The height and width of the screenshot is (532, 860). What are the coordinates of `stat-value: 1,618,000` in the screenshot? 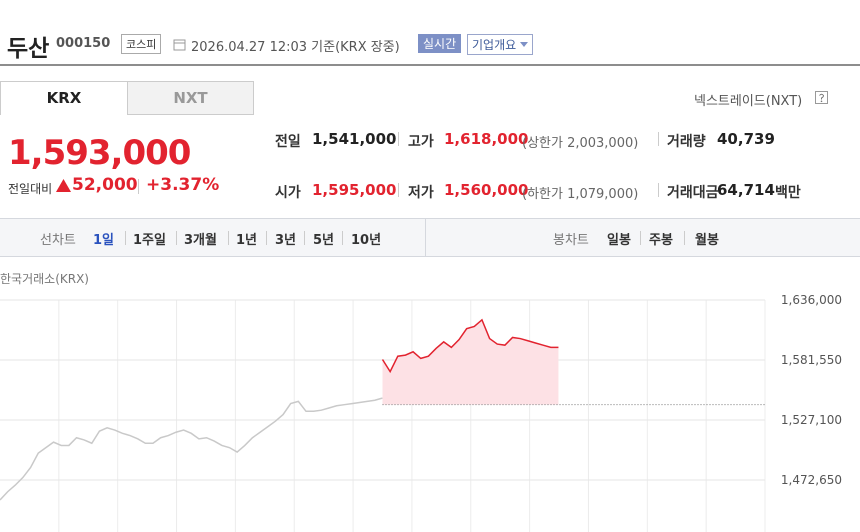 It's located at (486, 139).